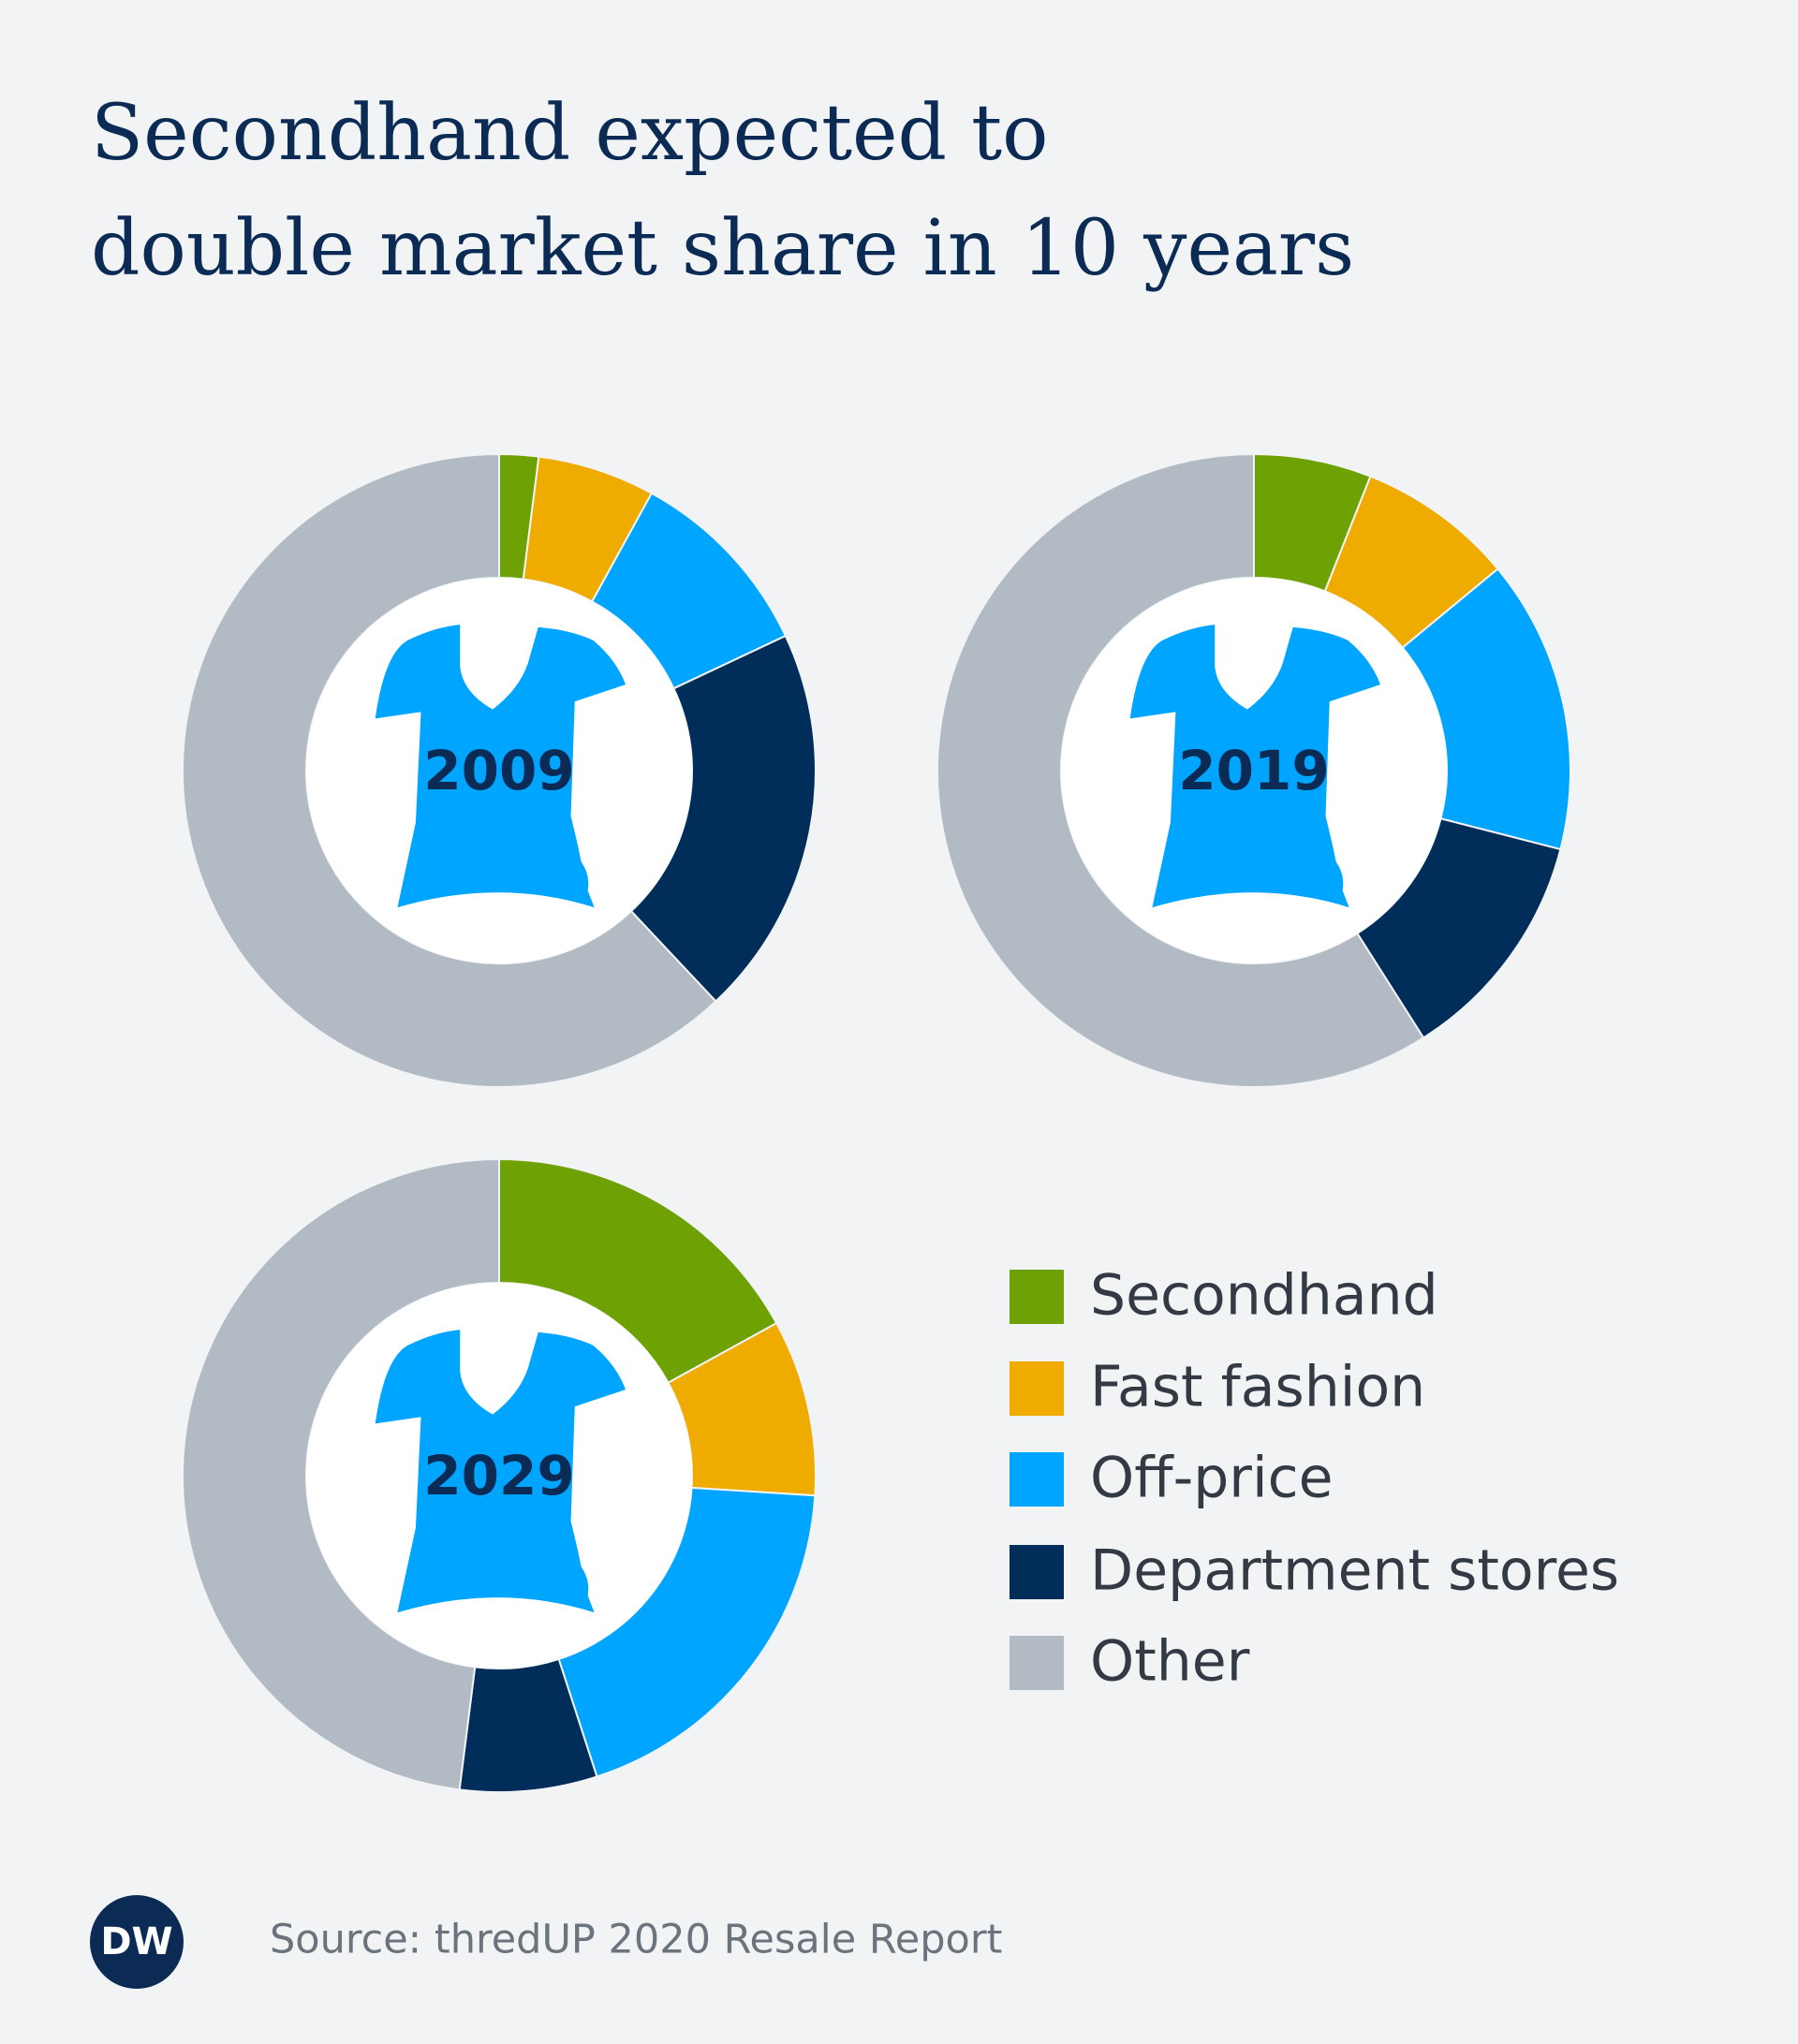 This screenshot has height=2044, width=1798. What do you see at coordinates (722, 248) in the screenshot?
I see `title-line: double market share in 10 years` at bounding box center [722, 248].